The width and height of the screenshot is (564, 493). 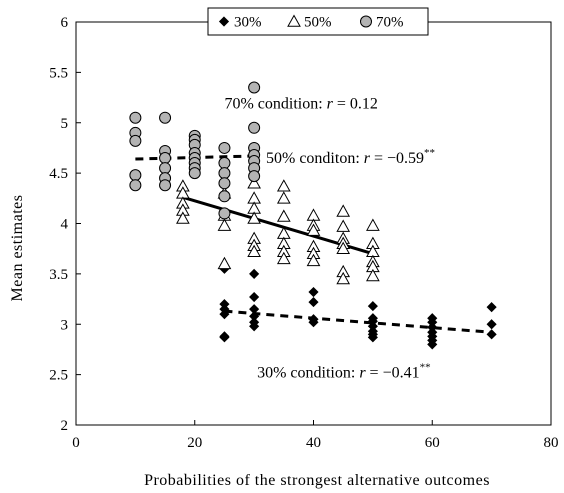 I want to click on legend-label-50: 50%, so click(x=318, y=23).